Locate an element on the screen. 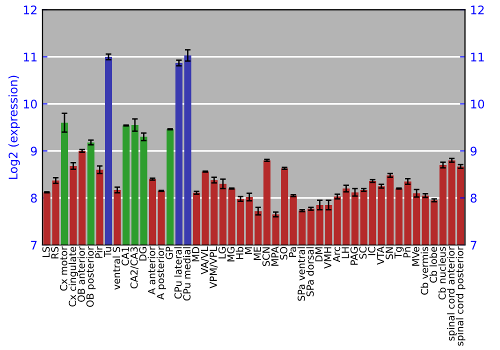 This screenshot has width=500, height=350. x-tick-label: Hb is located at coordinates (240, 252).